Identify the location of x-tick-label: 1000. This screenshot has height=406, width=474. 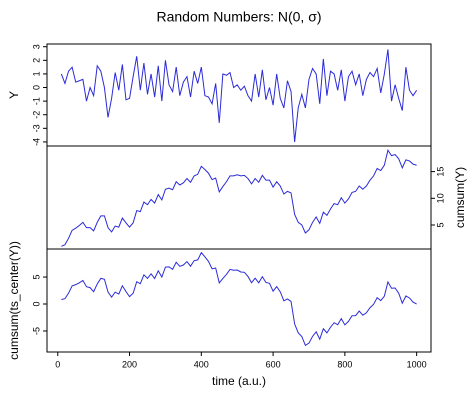
(417, 364).